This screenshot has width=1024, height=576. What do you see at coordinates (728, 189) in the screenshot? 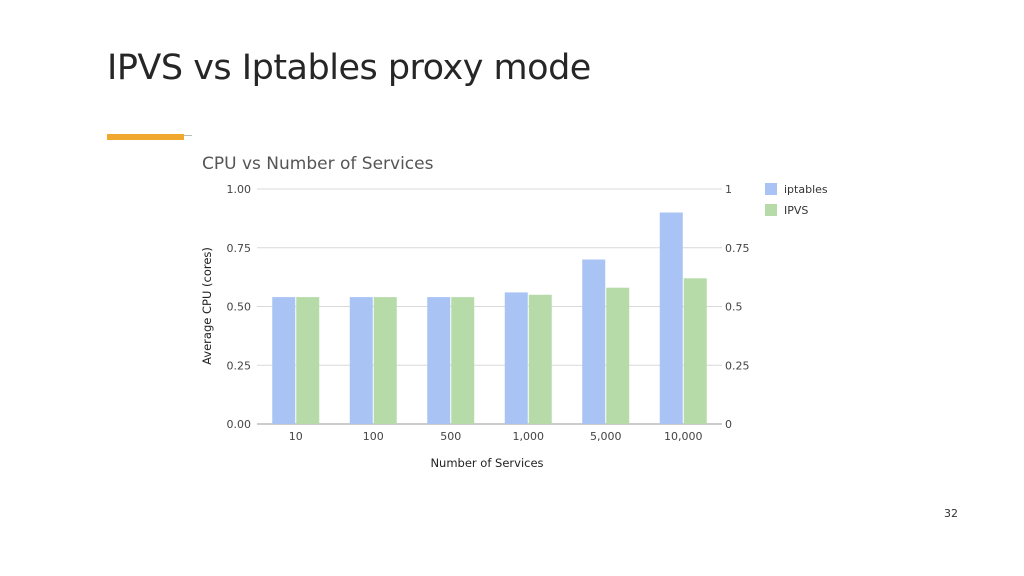
I see `y-tick-label-right: 1` at bounding box center [728, 189].